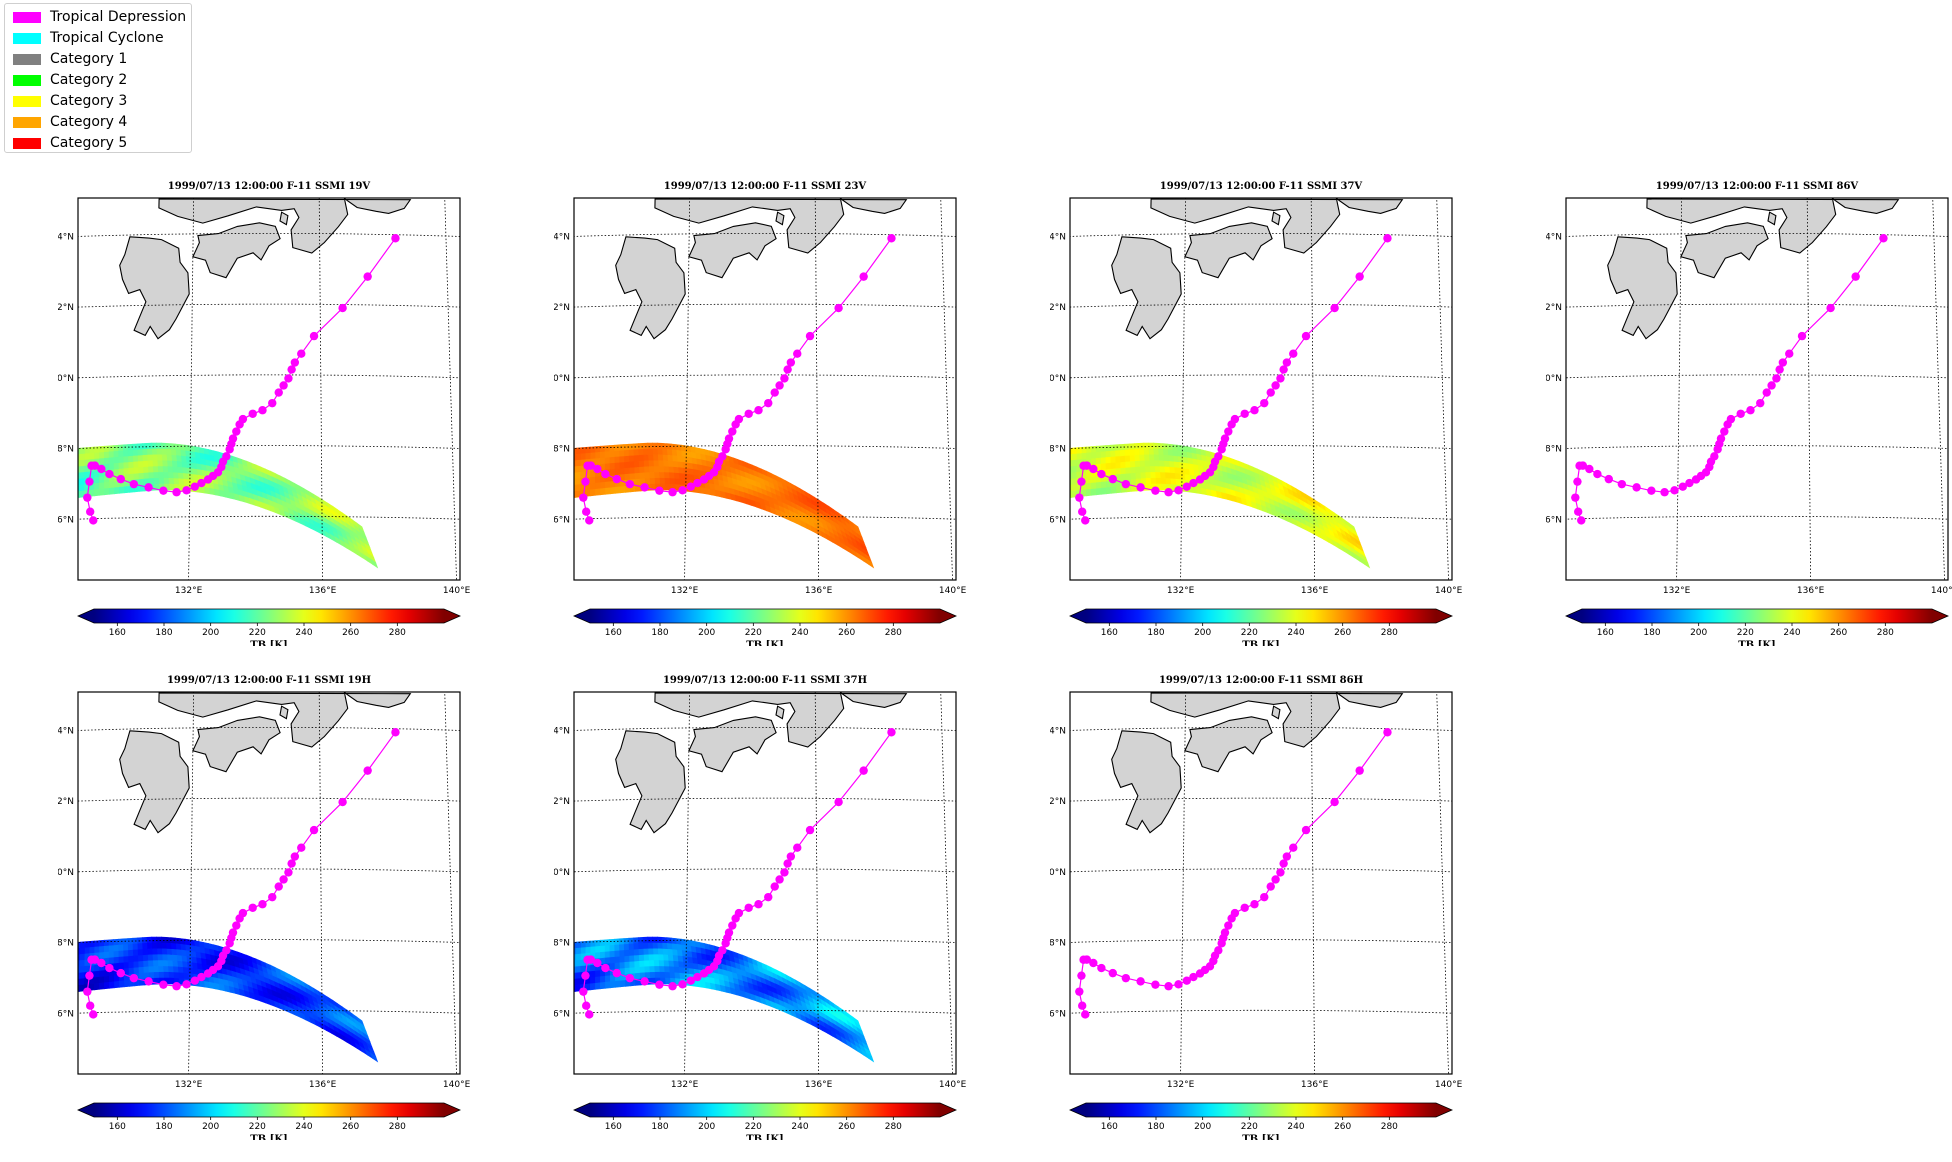 This screenshot has width=1952, height=1162. What do you see at coordinates (191, 389) in the screenshot?
I see `graticule-lon` at bounding box center [191, 389].